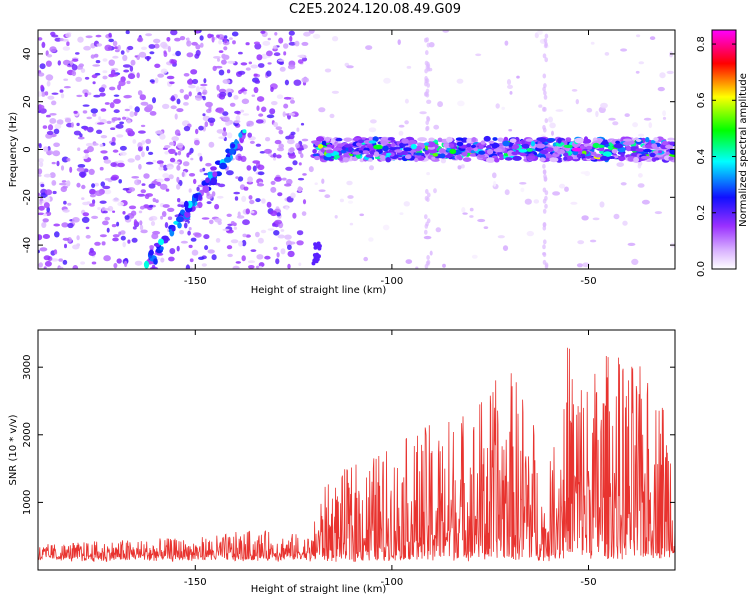 The width and height of the screenshot is (750, 600). Describe the element at coordinates (588, 582) in the screenshot. I see `x-tick-label: -50` at that location.